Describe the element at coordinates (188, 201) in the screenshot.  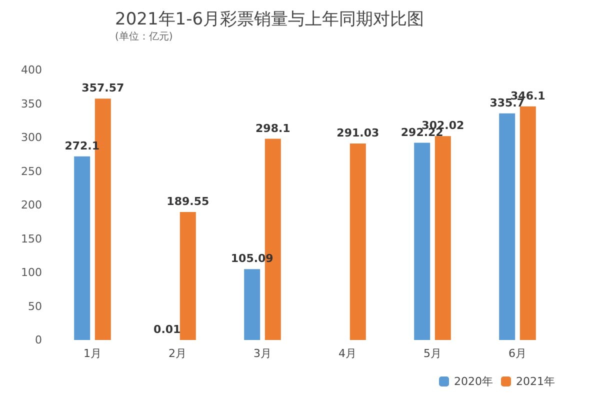
I see `data-label: 189.55` at that location.